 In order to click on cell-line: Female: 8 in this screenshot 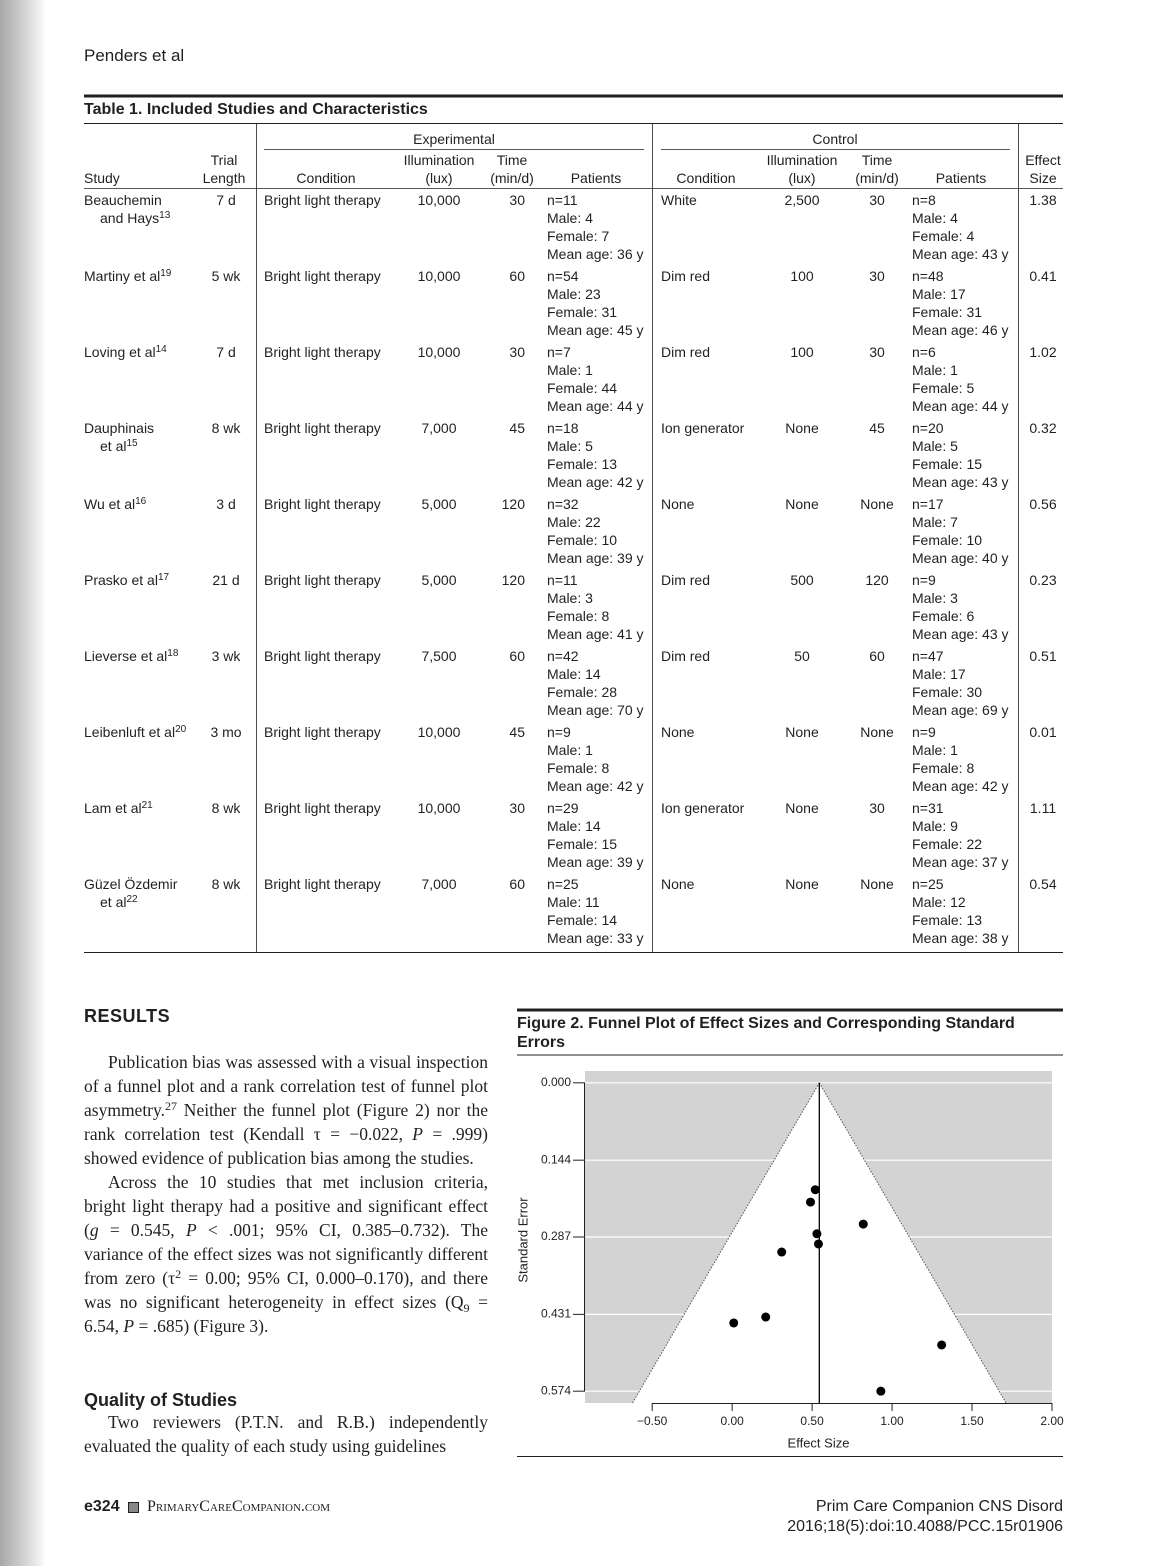, I will do `click(943, 768)`.